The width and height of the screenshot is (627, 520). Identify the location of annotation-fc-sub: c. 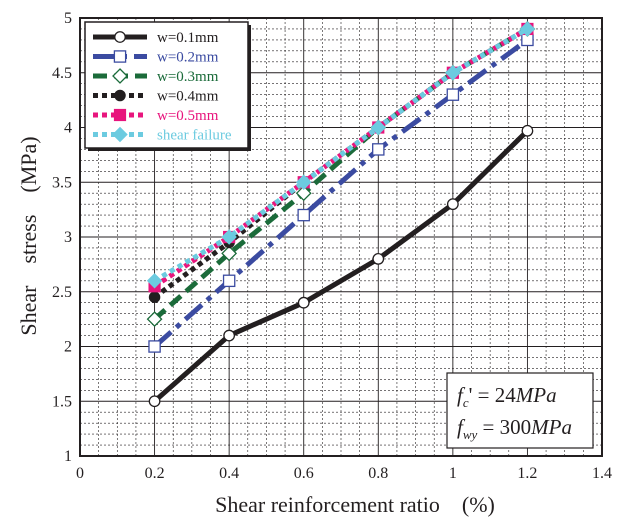
(466, 402).